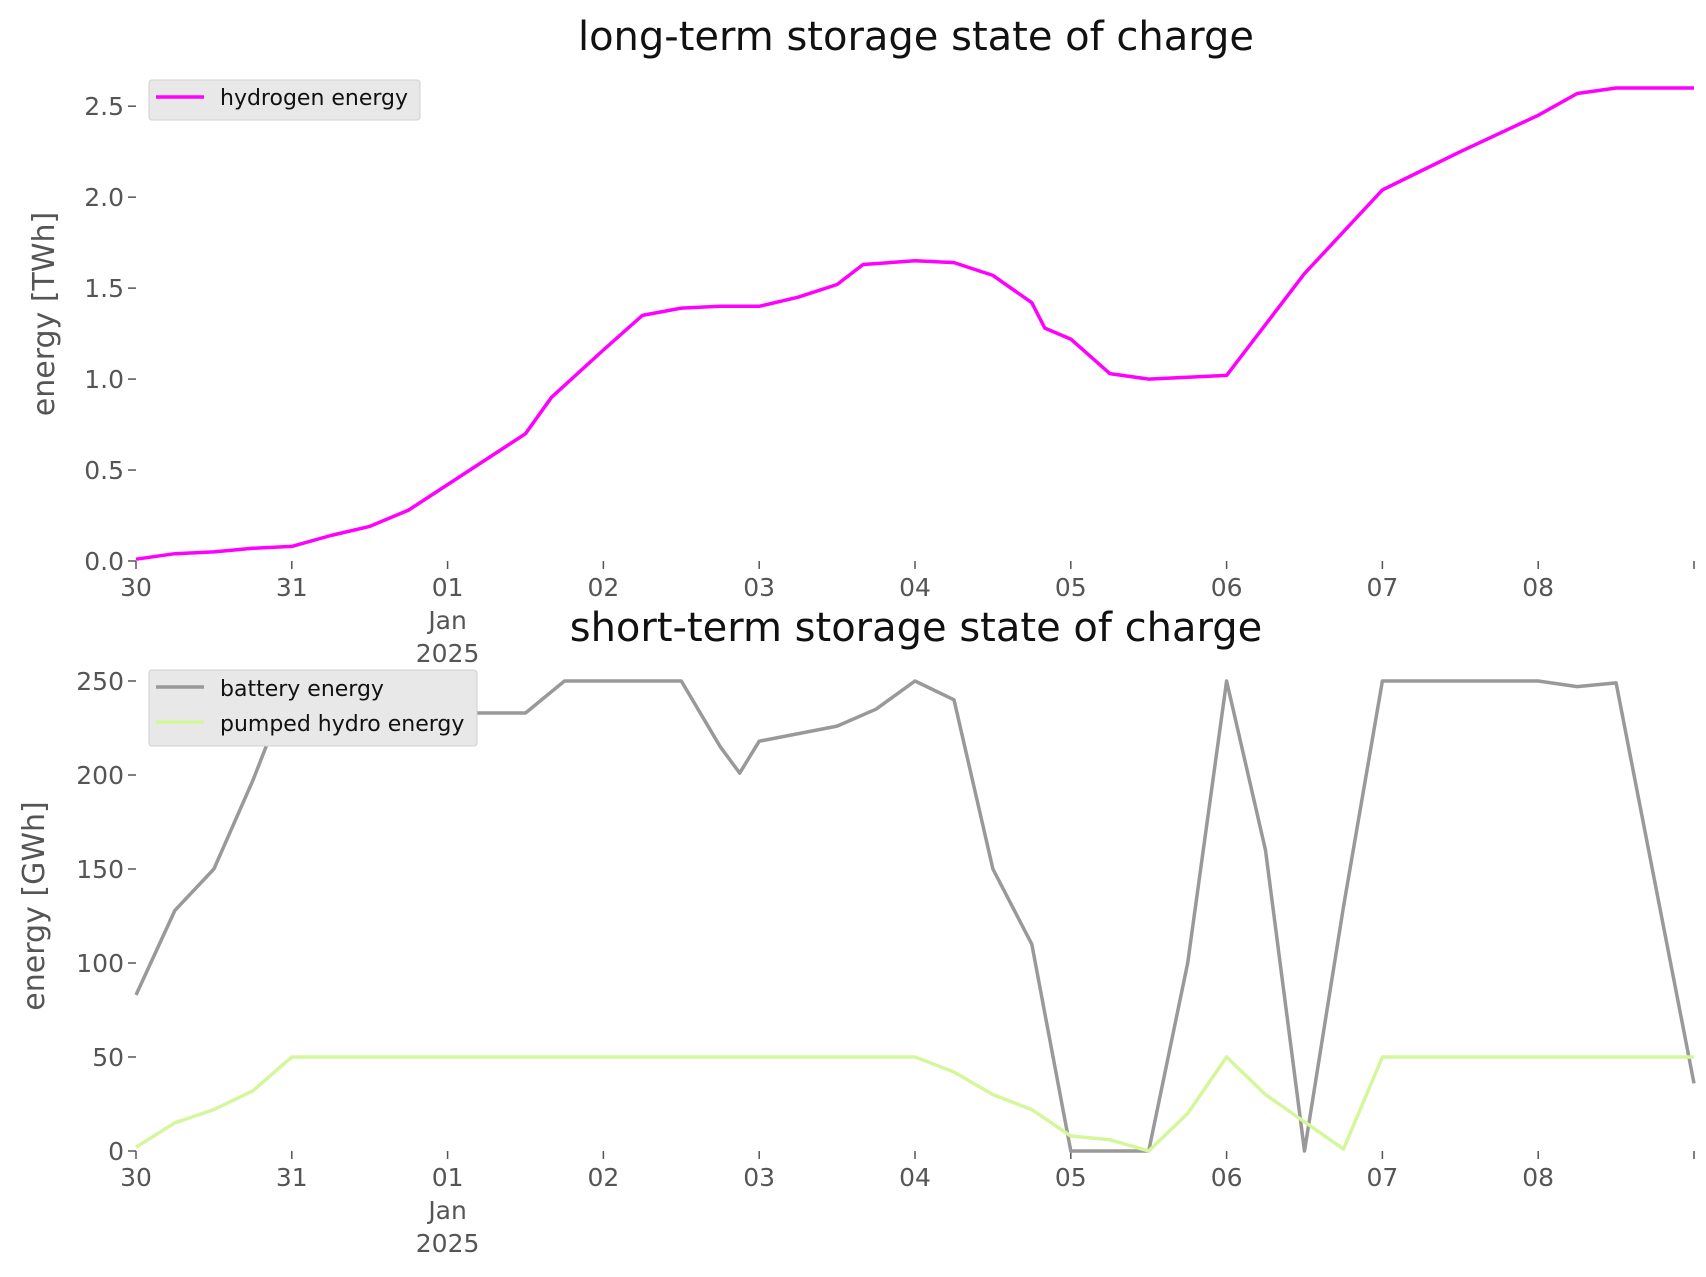  I want to click on y-ticks: 0.0 0.5 1.0 1.5 2.0 2.5, so click(110, 334).